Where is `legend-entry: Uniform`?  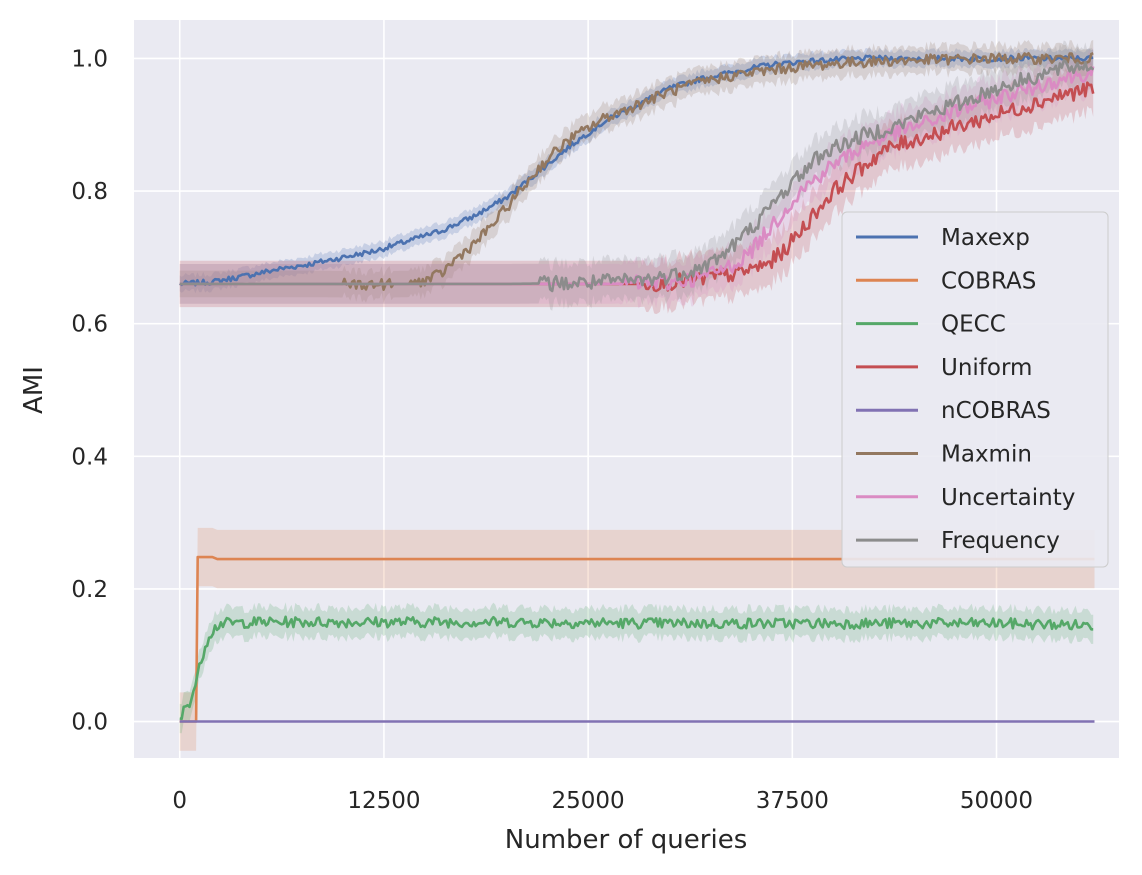
legend-entry: Uniform is located at coordinates (986, 368).